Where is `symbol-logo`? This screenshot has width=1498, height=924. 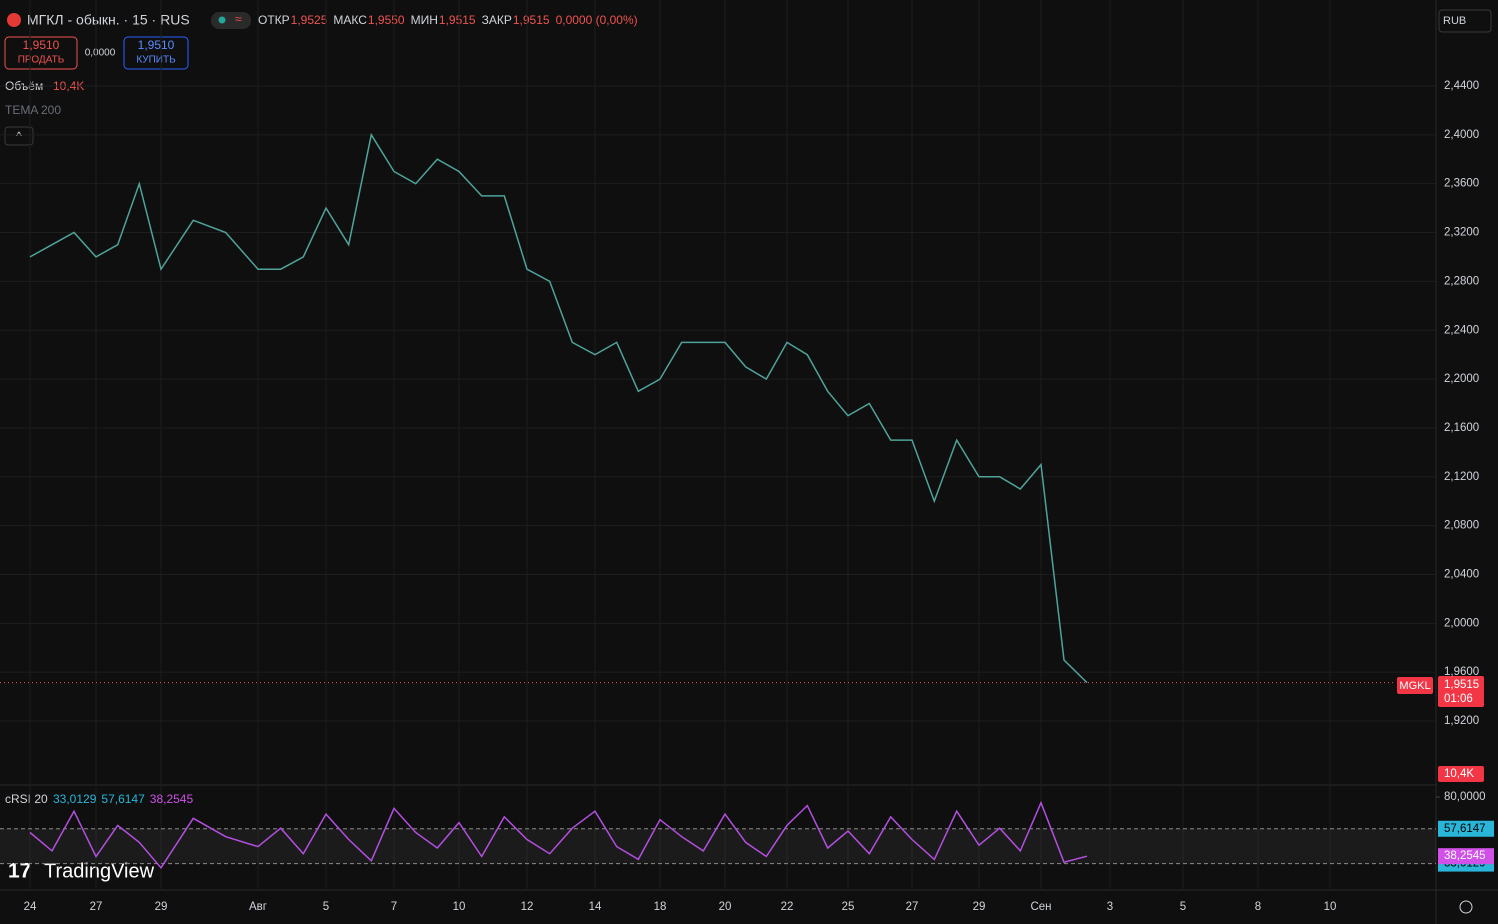
symbol-logo is located at coordinates (14, 20).